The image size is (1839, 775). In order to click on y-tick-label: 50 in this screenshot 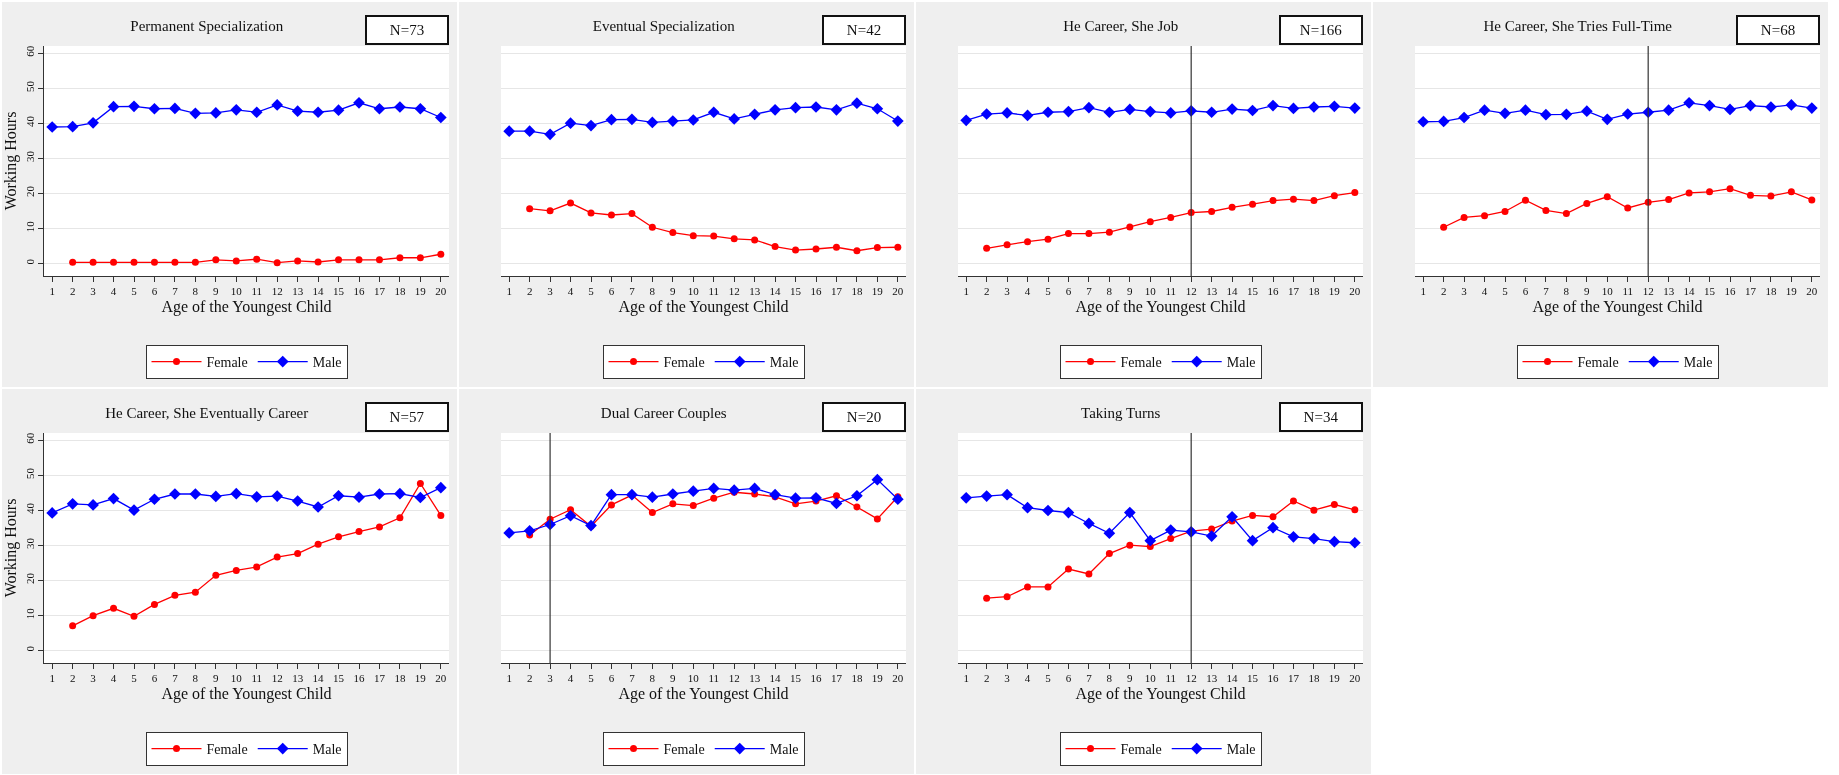, I will do `click(29, 86)`.